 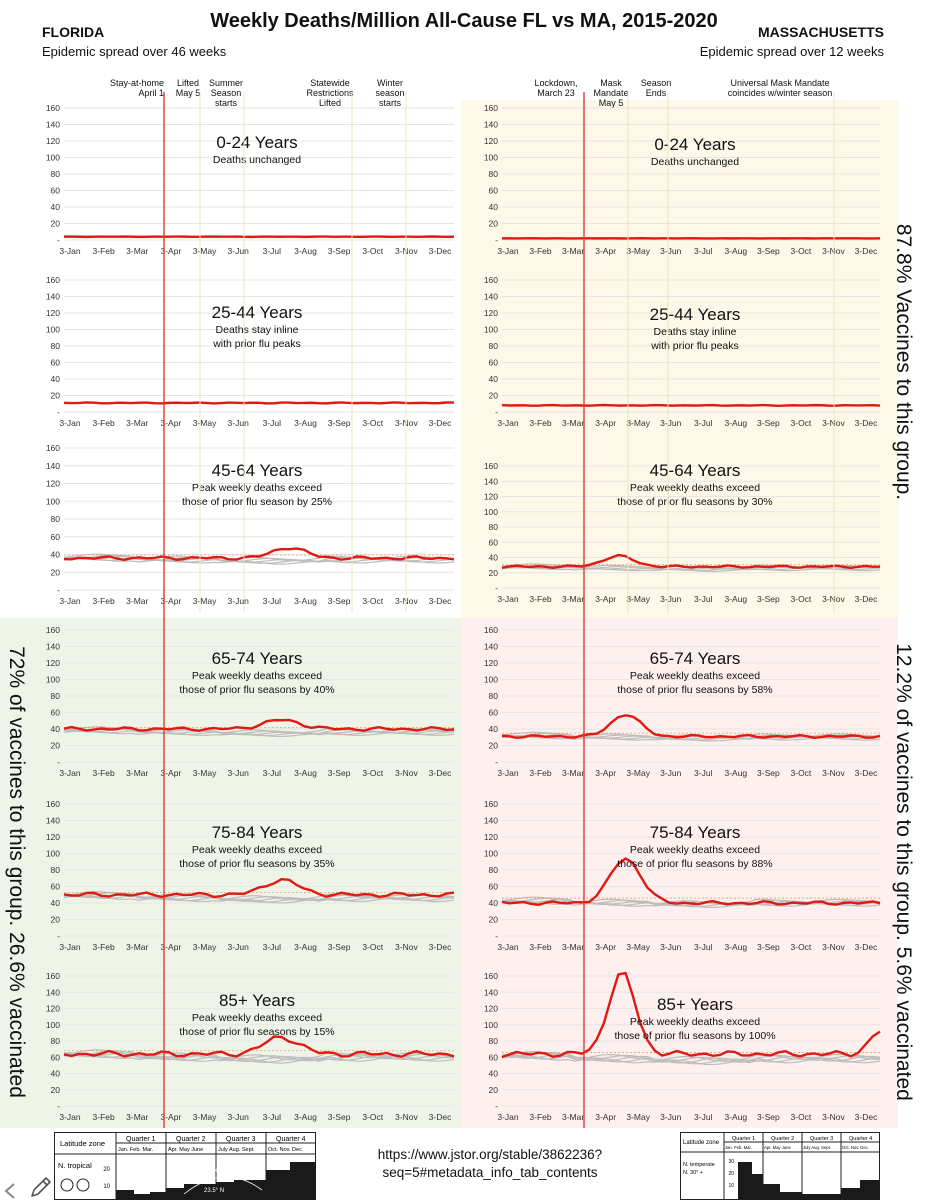 What do you see at coordinates (225, 93) in the screenshot?
I see `fl-annotation-summer: Summer Season starts` at bounding box center [225, 93].